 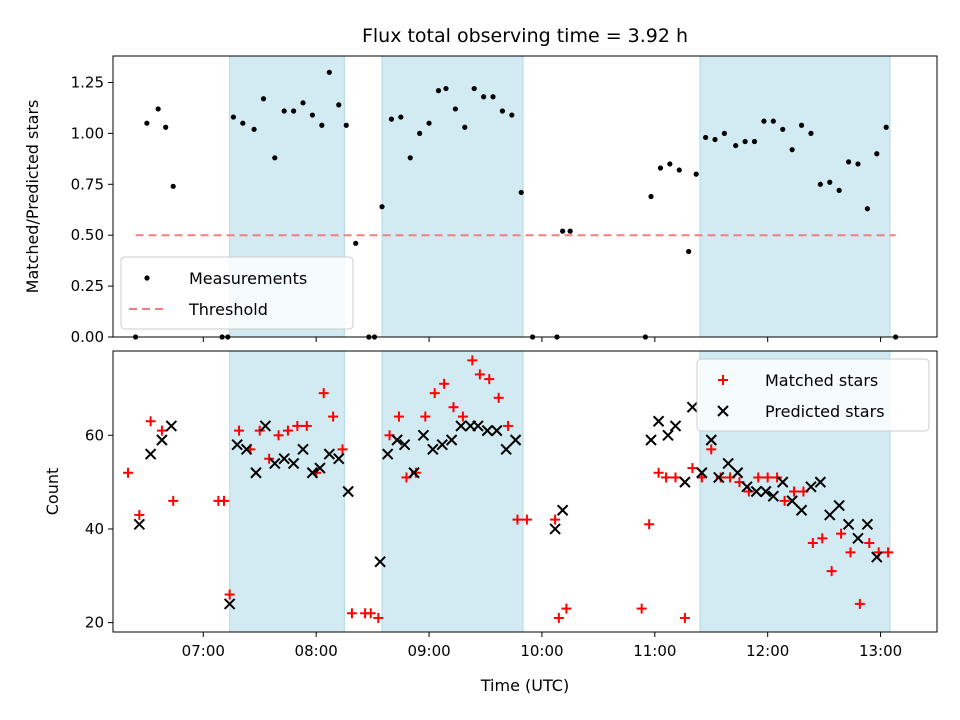 I want to click on bot-x-tick-label-2: 09:00, so click(x=428, y=651).